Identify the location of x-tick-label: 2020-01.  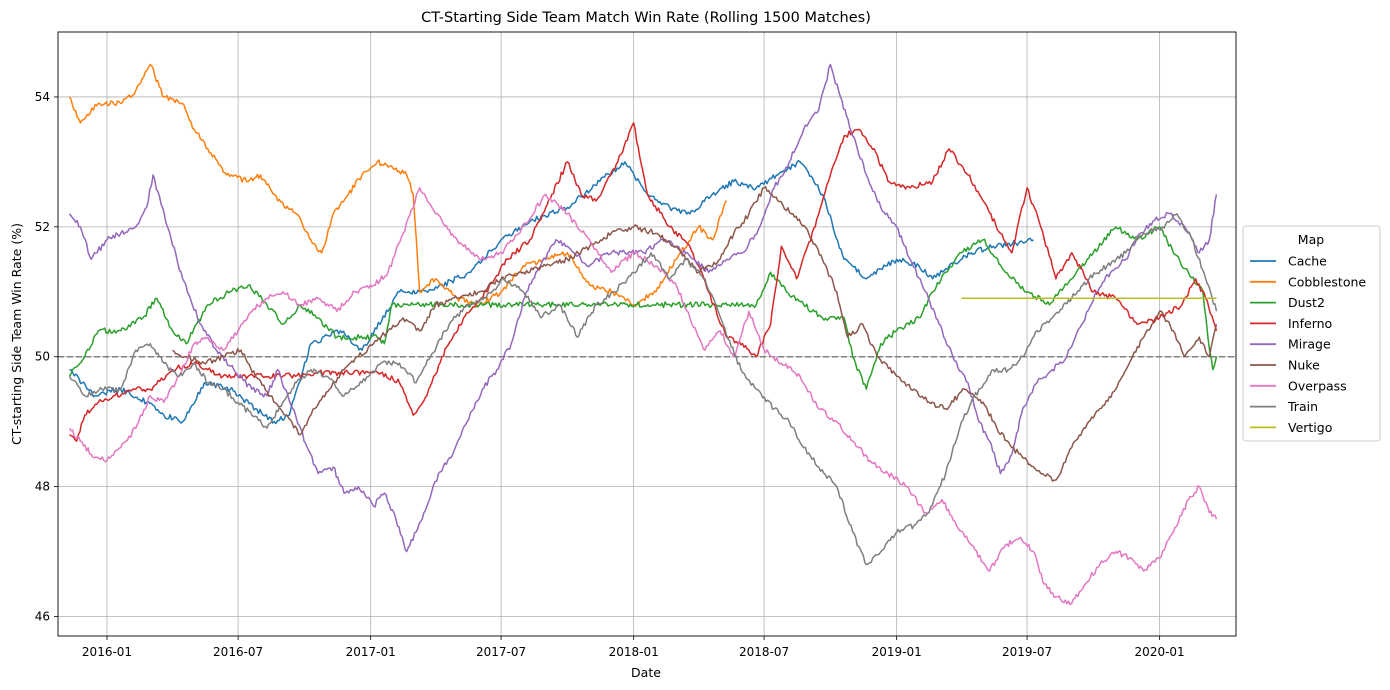
(1160, 652).